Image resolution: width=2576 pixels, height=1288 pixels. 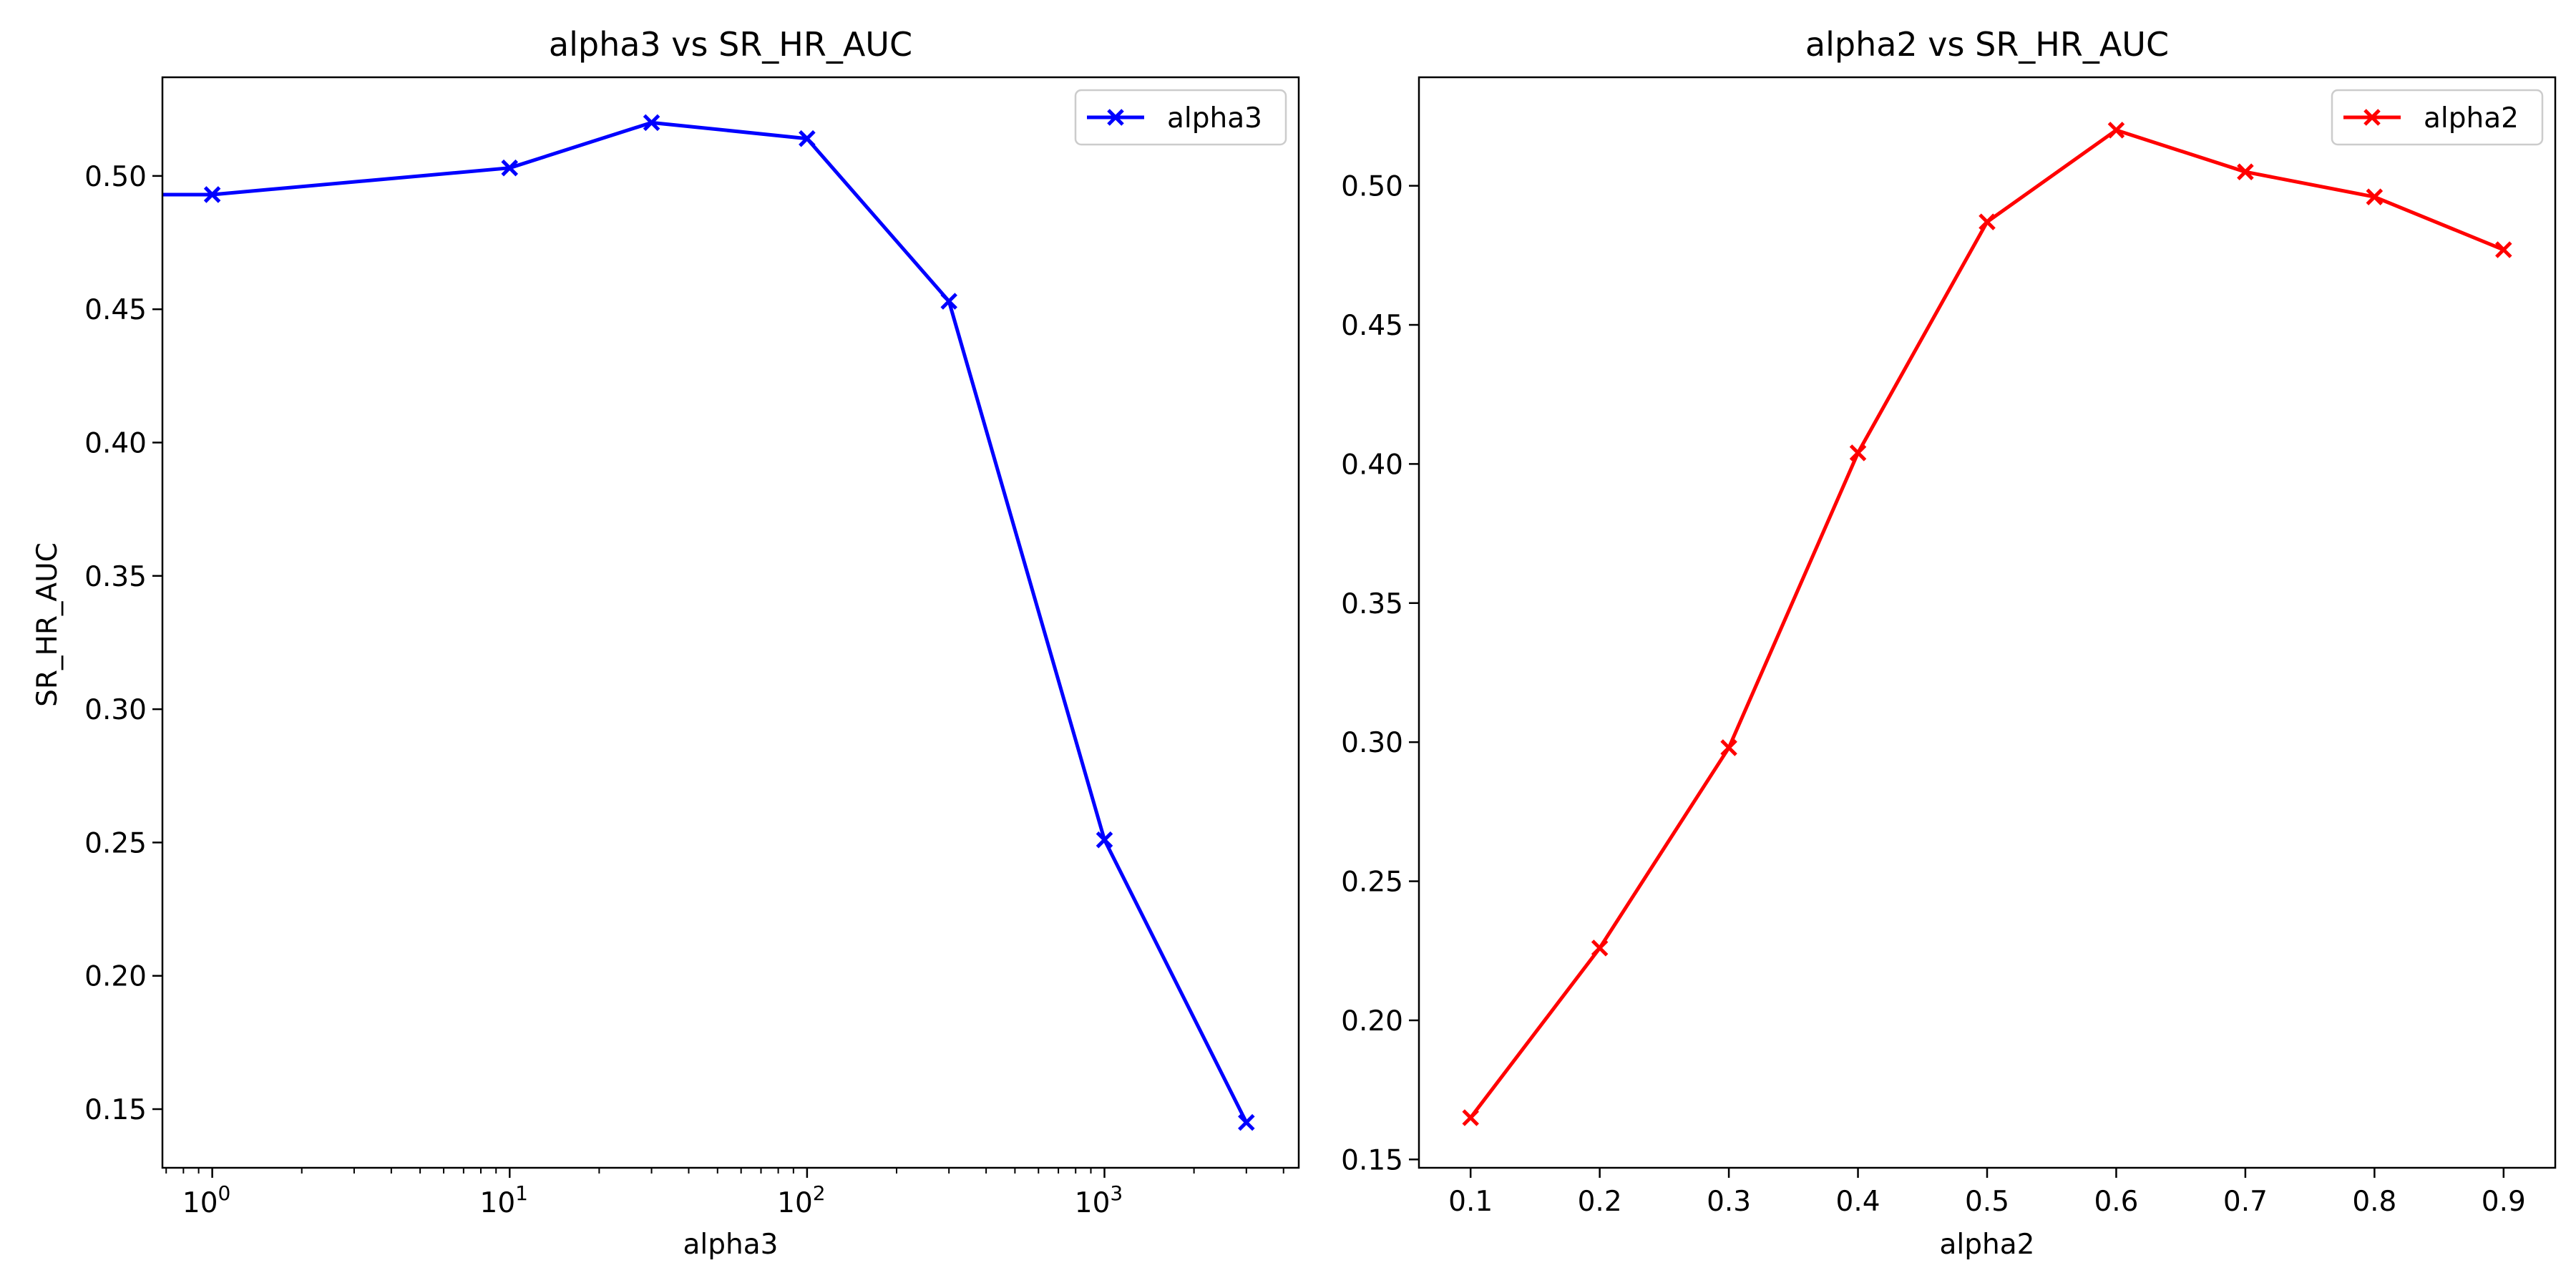 I want to click on left-legend-label: alpha3, so click(x=1214, y=118).